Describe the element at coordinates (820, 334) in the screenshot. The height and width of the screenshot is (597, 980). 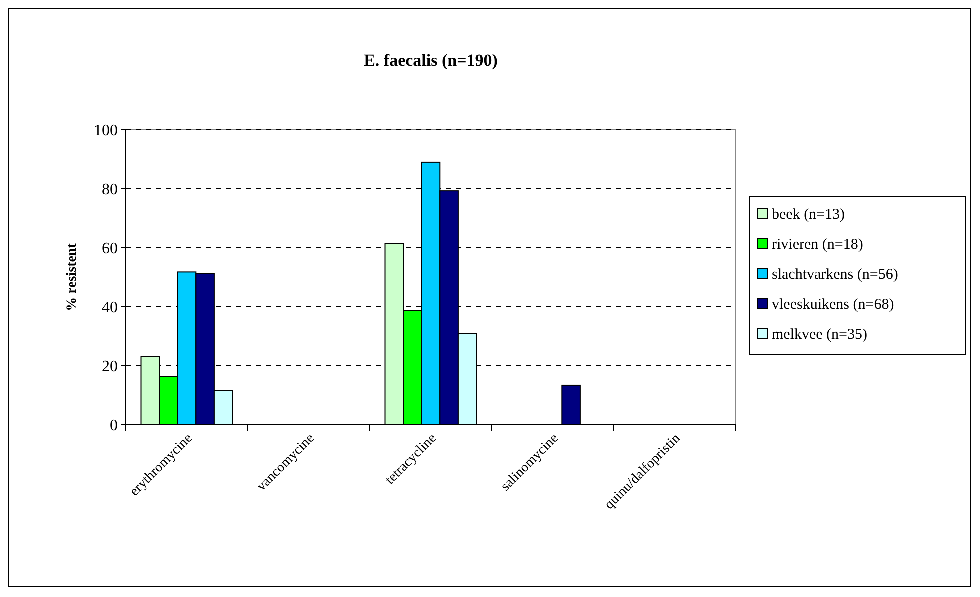
I see `legend-label: melkvee (n=35)` at that location.